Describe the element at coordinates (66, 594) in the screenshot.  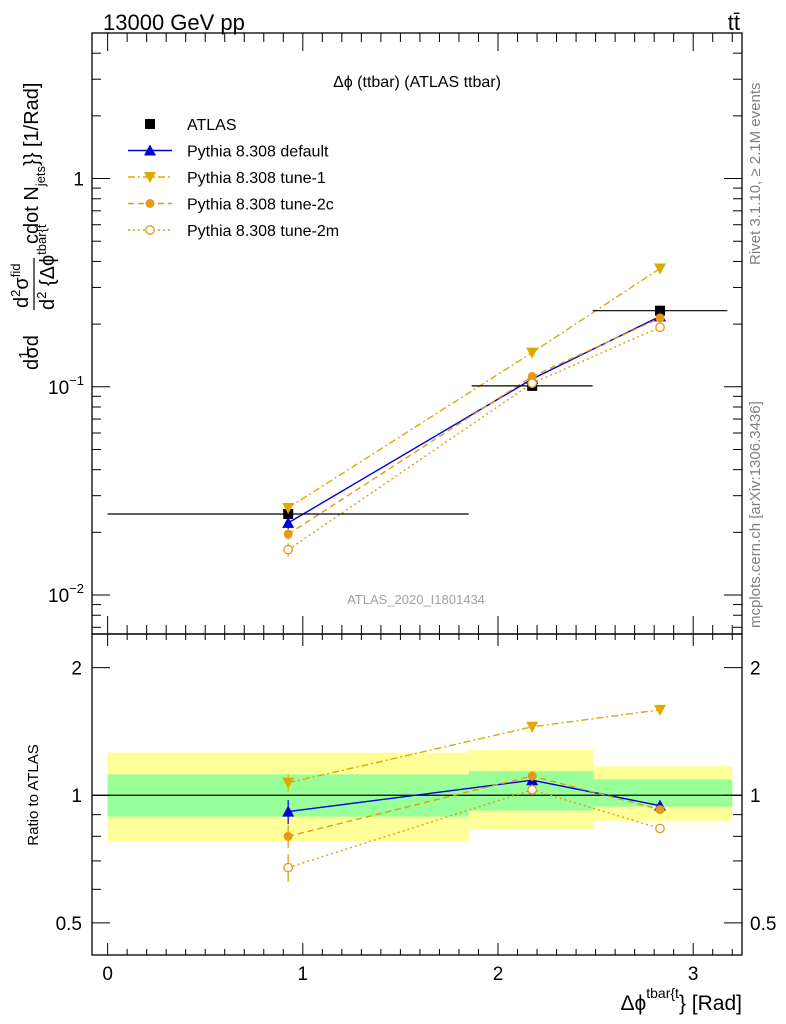
I see `main-y-tick-label: 10⁻²` at that location.